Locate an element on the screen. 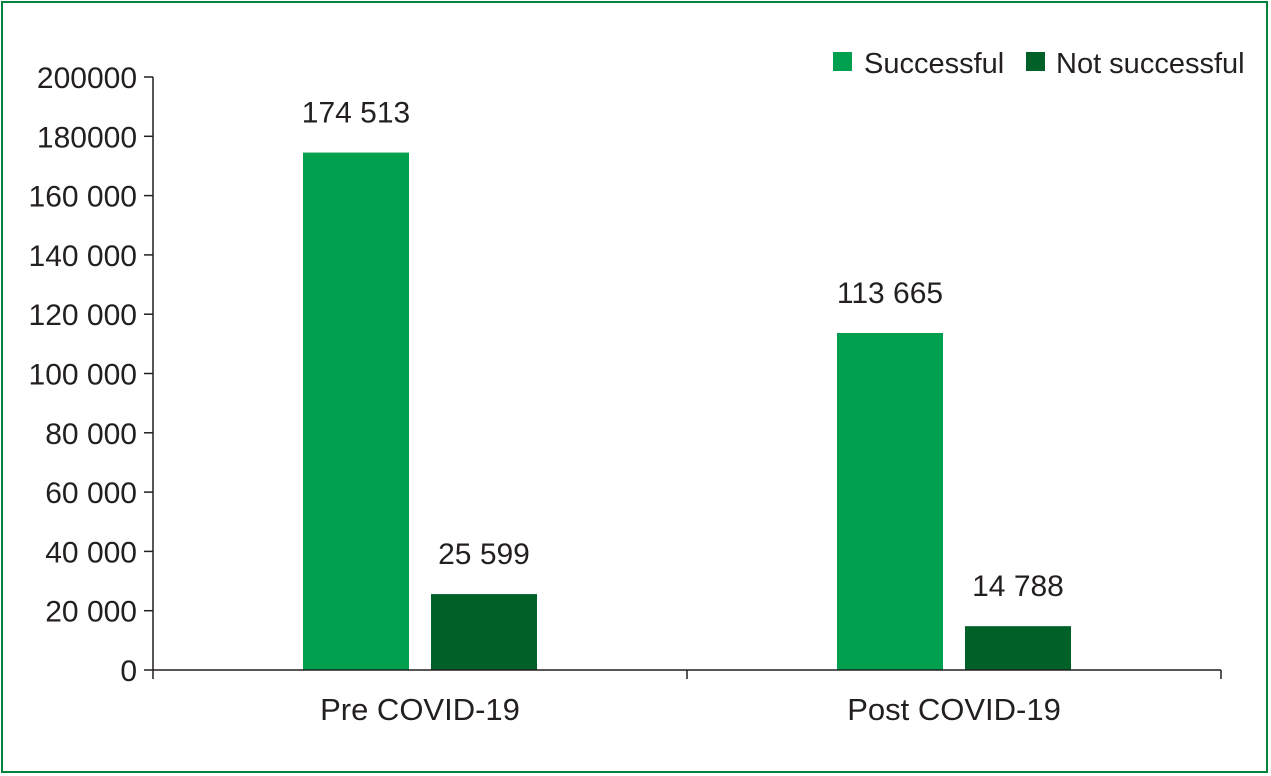 This screenshot has width=1271, height=776. data-label-successful: 174 513 is located at coordinates (356, 113).